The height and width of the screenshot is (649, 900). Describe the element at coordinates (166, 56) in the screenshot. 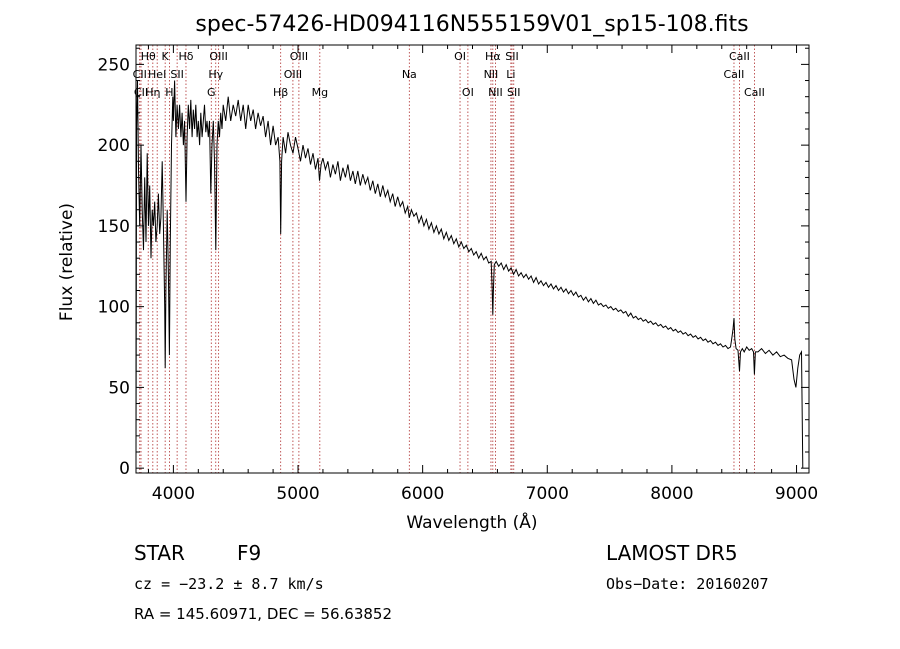

I see `line-label: K` at that location.